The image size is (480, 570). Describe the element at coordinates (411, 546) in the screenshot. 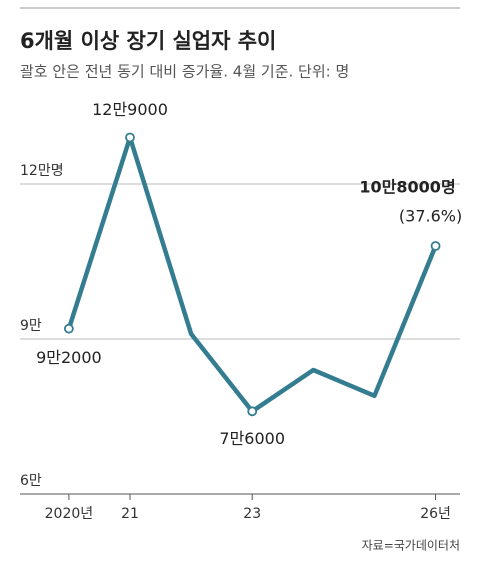

I see `source: 자료=국가데이터처` at that location.